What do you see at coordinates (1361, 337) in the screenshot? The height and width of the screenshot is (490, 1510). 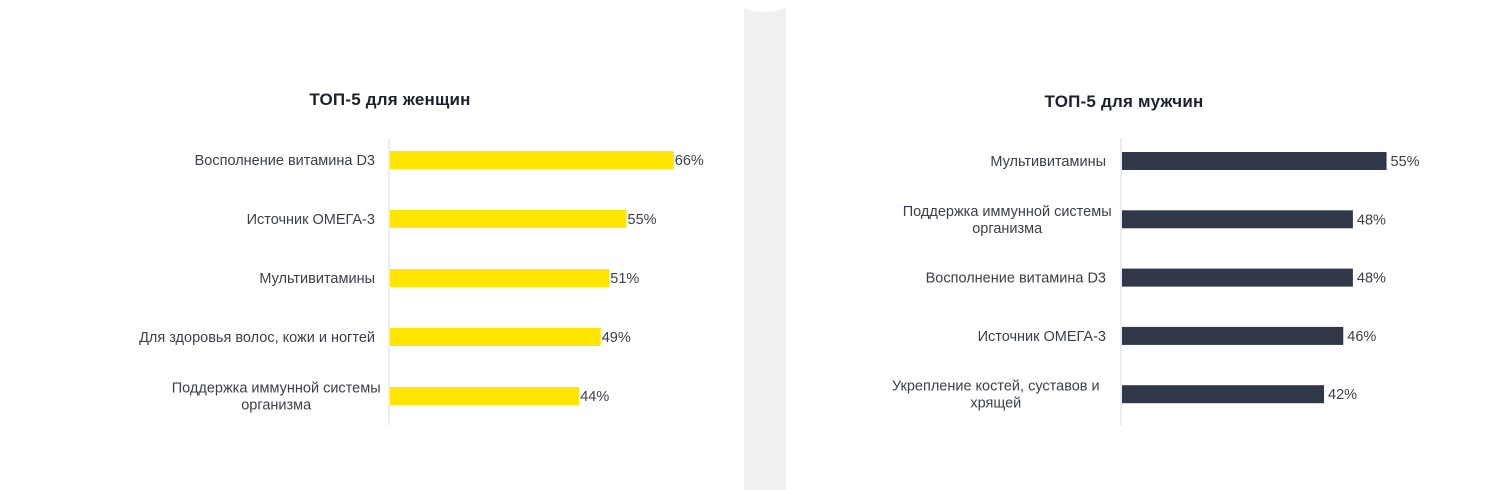 I see `value-label: 46%` at bounding box center [1361, 337].